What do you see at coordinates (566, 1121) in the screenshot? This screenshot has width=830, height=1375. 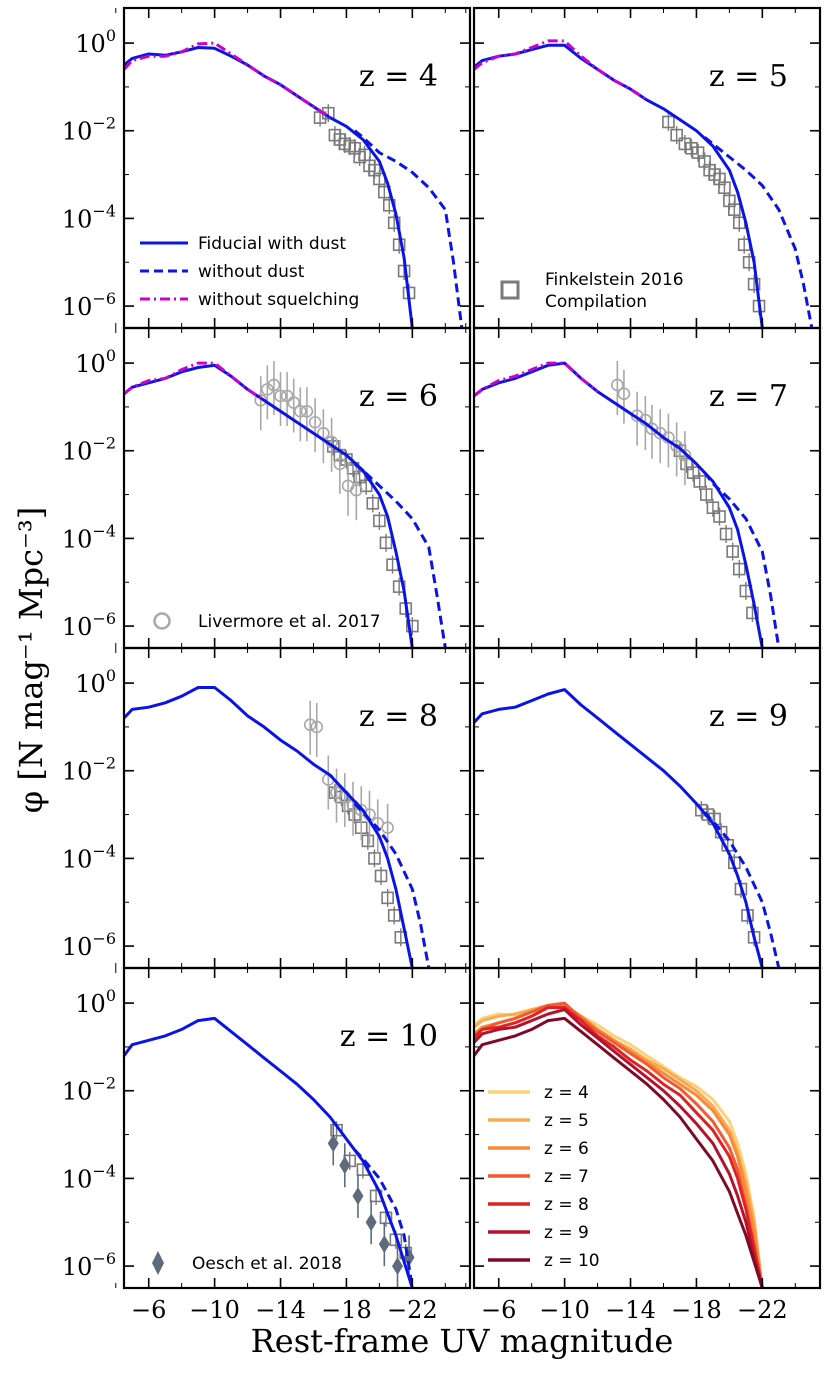 I see `legend-label: z = 5` at bounding box center [566, 1121].